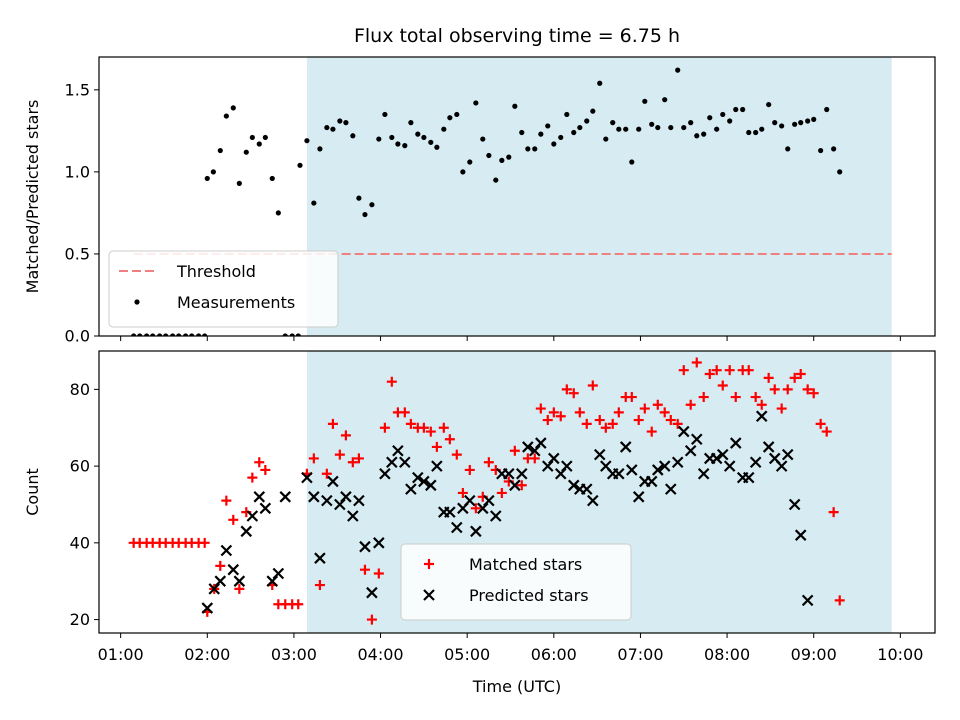 The image size is (960, 720). I want to click on y-tick-label: 1.0, so click(77, 171).